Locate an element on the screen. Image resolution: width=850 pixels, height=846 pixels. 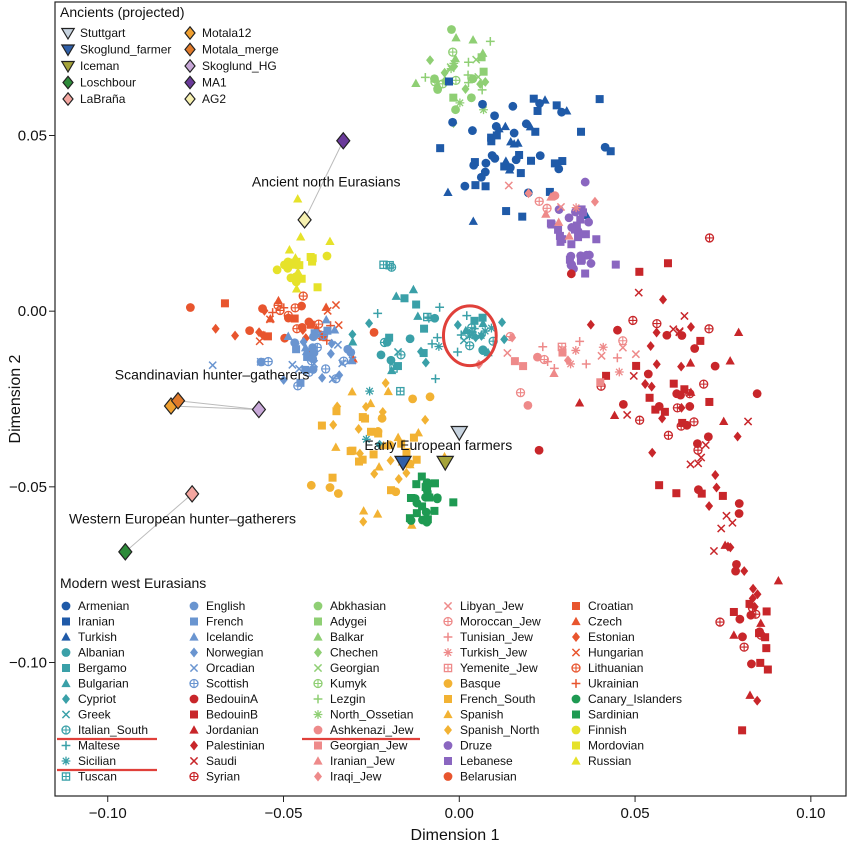
modern-legend-label: English is located at coordinates (225, 606).